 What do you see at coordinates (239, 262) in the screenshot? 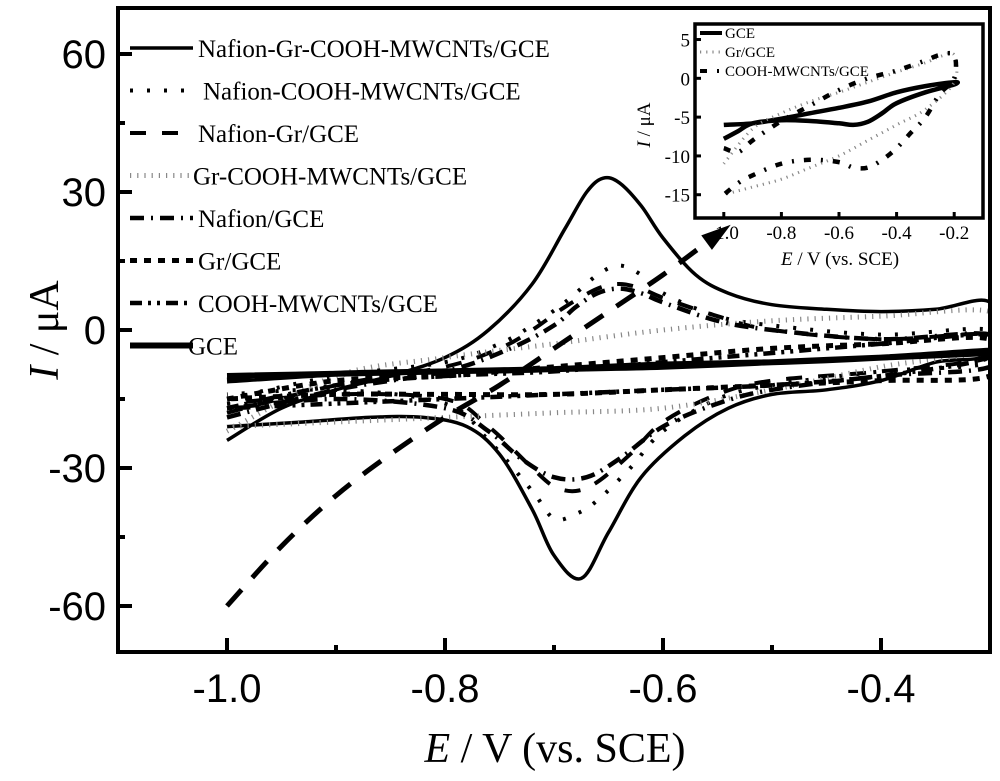
I see `legend-label: Gr/GCE` at bounding box center [239, 262].